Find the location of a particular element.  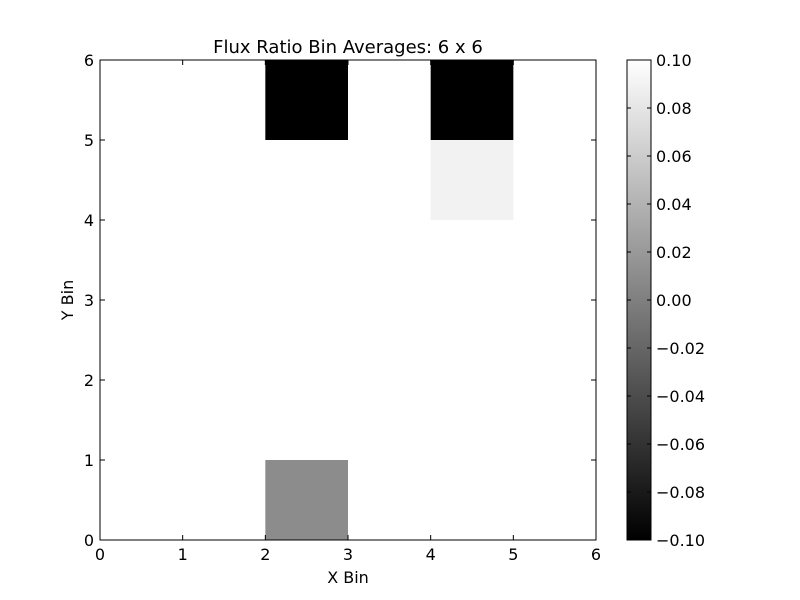

x-tick-label: 2 is located at coordinates (265, 554).